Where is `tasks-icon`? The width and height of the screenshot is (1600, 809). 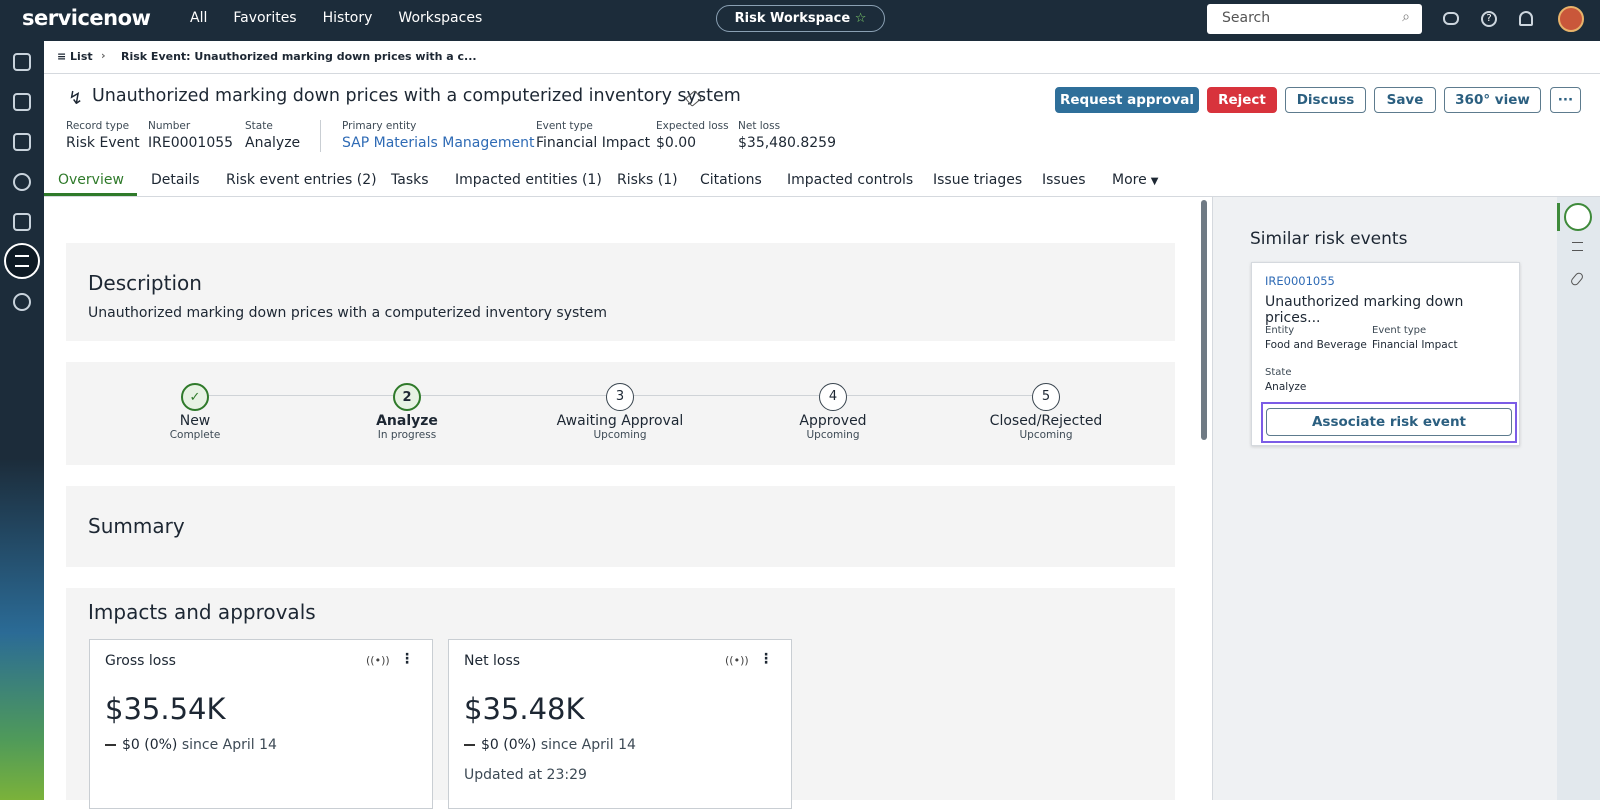 tasks-icon is located at coordinates (22, 182).